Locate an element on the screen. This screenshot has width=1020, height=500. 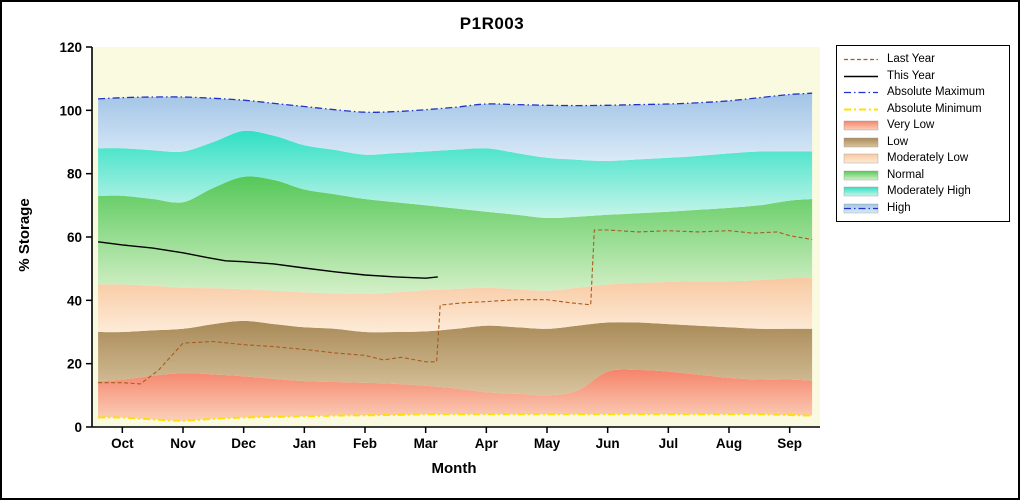
legend-item-last-year: Last Year is located at coordinates (923, 59).